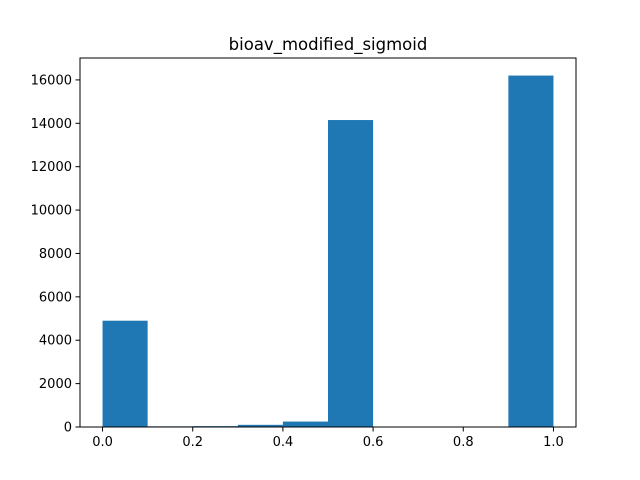 This screenshot has width=640, height=480. I want to click on x-tick-label: 0.2, so click(192, 442).